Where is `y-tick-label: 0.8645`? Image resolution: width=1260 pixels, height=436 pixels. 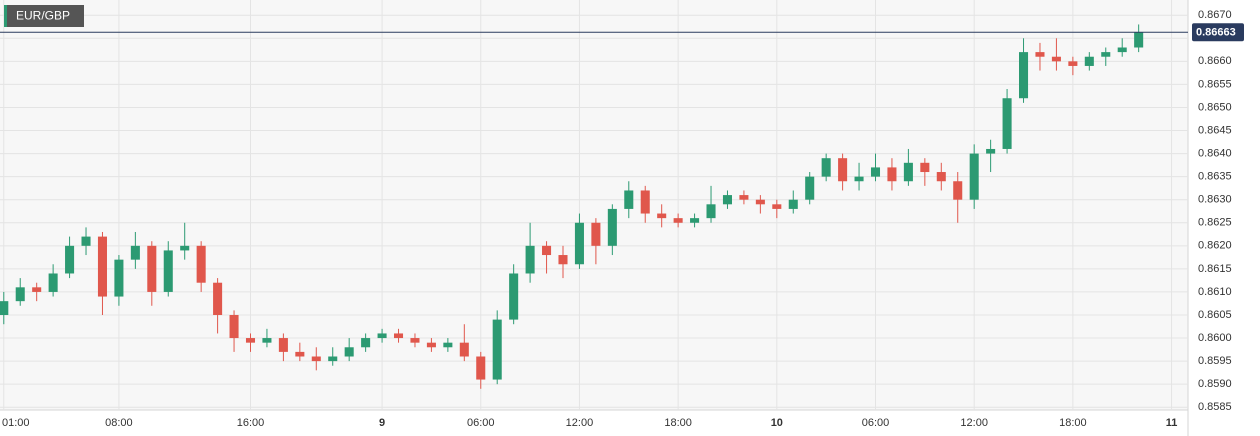 y-tick-label: 0.8645 is located at coordinates (1215, 130).